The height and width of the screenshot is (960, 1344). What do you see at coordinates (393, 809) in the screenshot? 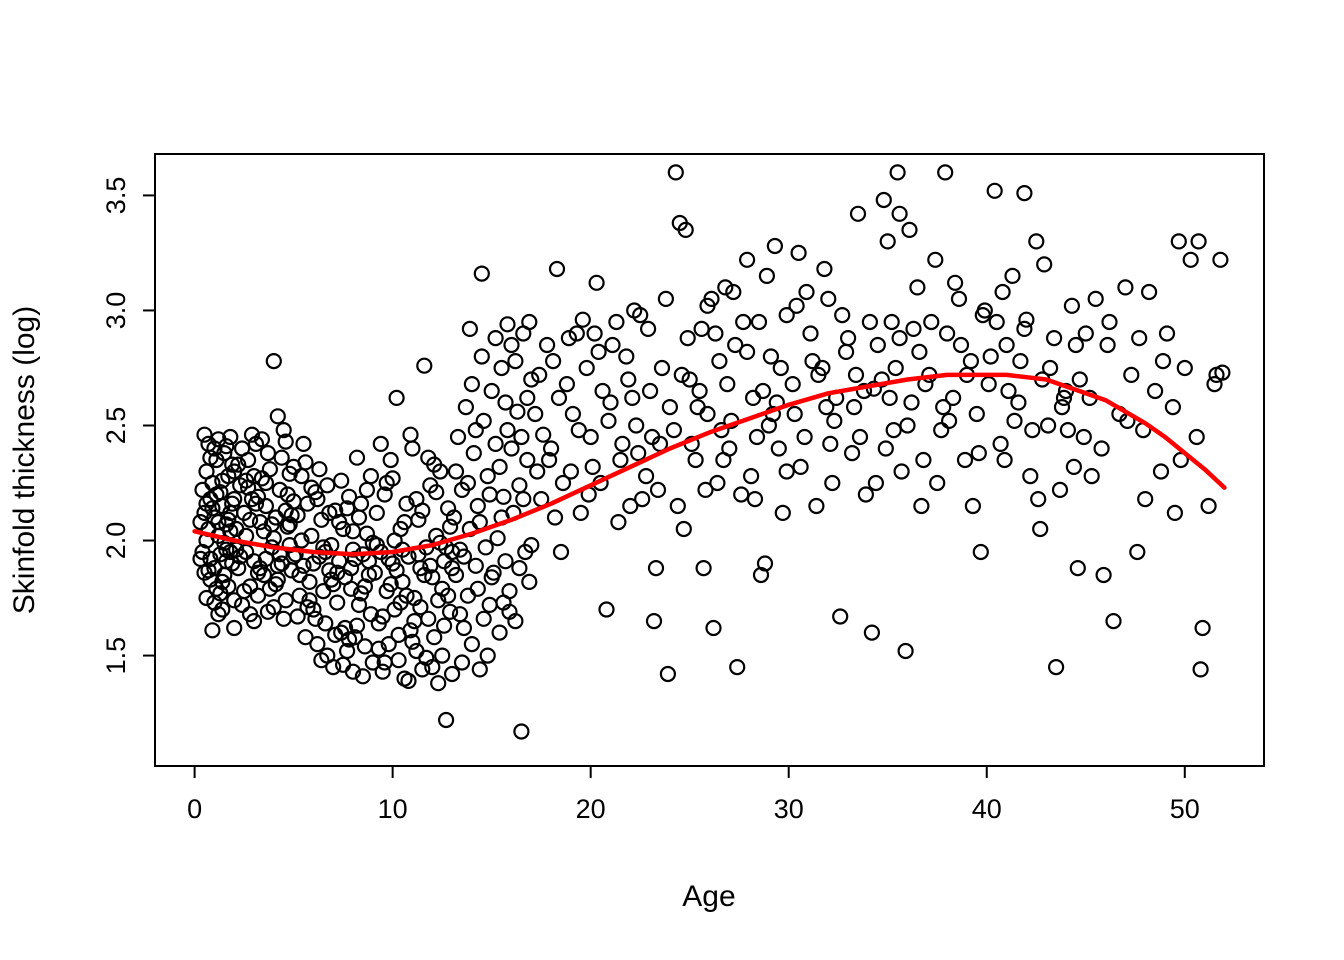
I see `x-tick-label: 10` at bounding box center [393, 809].